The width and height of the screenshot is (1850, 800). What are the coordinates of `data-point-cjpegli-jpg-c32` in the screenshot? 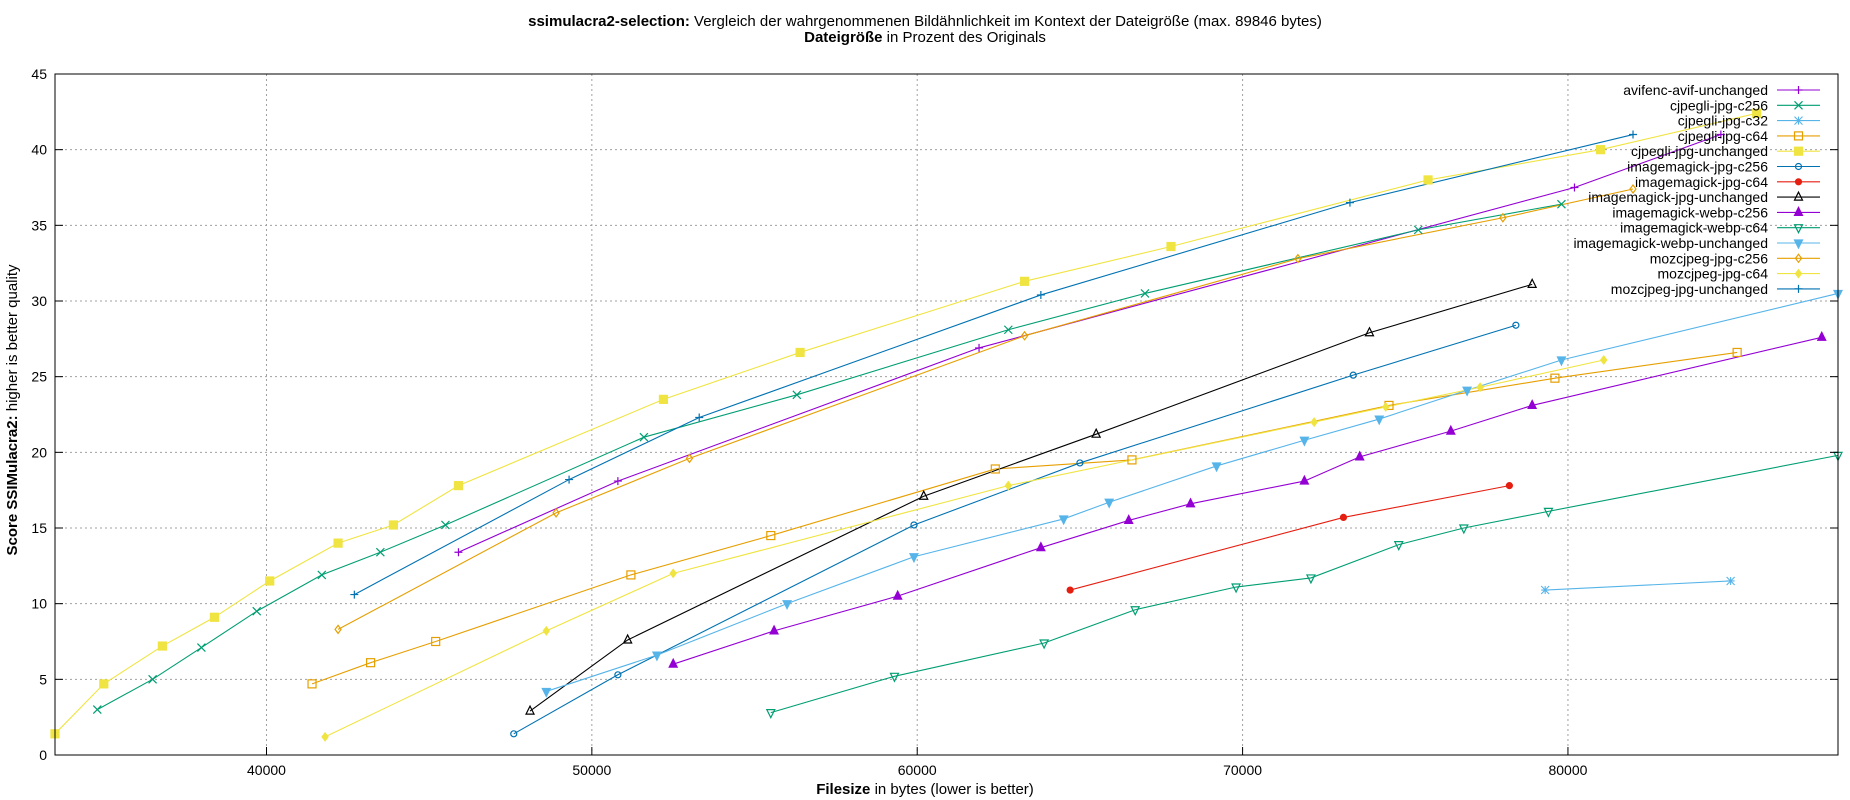 It's located at (1731, 581).